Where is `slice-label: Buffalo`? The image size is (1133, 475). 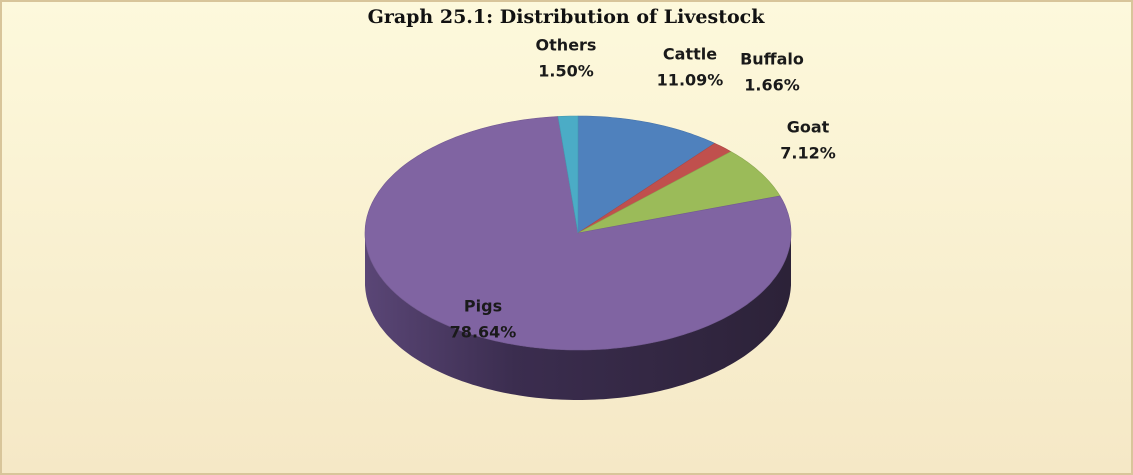
slice-label: Buffalo is located at coordinates (772, 59).